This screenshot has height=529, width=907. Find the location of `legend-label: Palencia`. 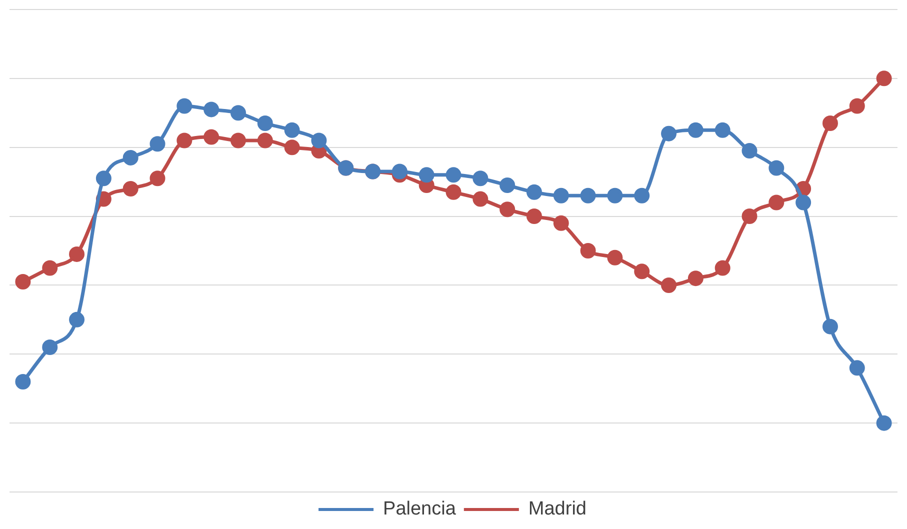

legend-label: Palencia is located at coordinates (419, 509).